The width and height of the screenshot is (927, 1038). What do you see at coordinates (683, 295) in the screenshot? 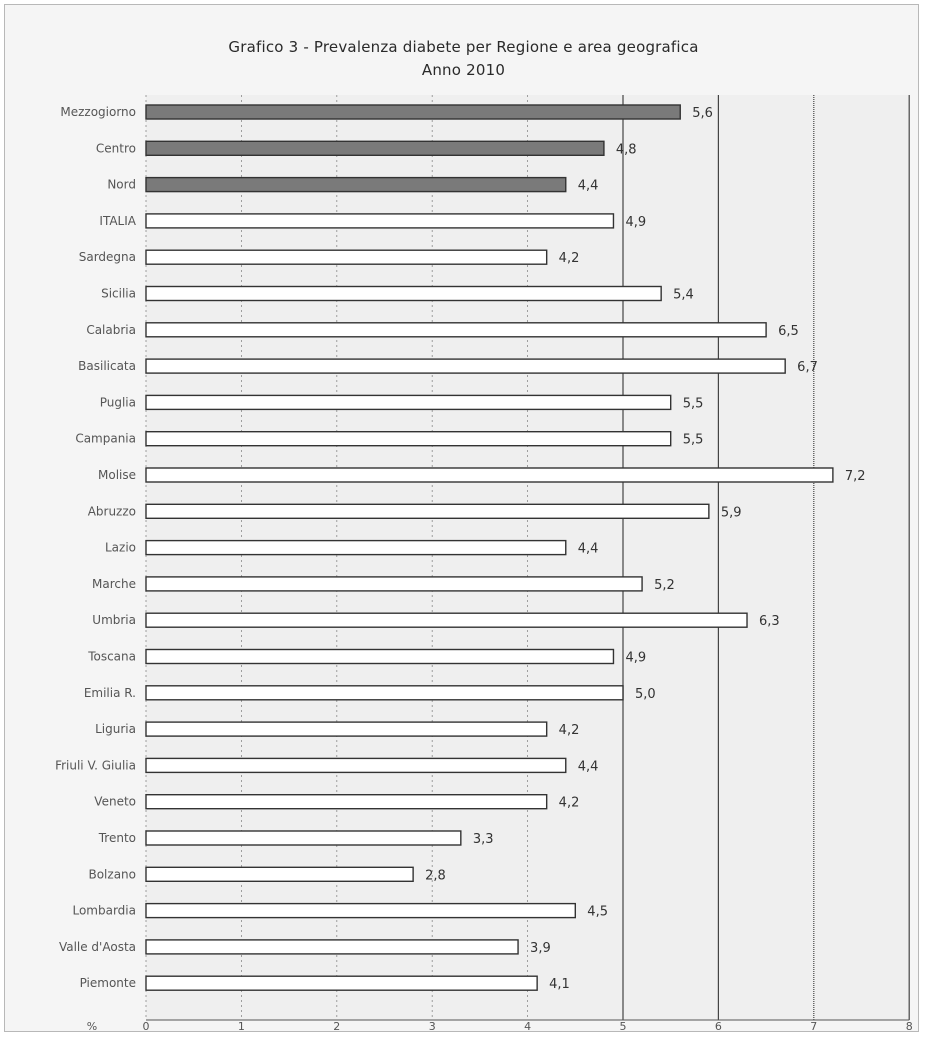
I see `value-label: 5,4` at bounding box center [683, 295].